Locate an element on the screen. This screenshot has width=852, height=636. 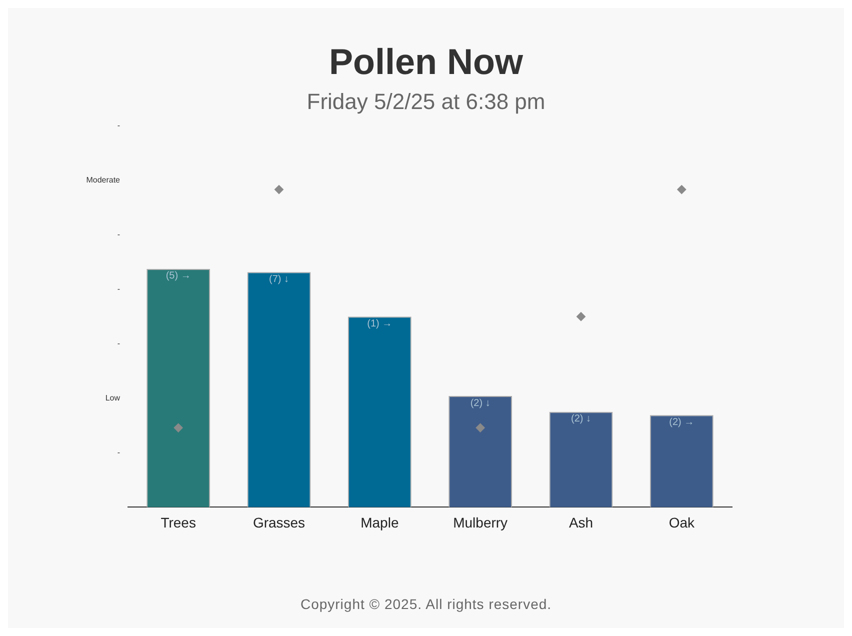
x-tick-label: Grasses is located at coordinates (279, 522).